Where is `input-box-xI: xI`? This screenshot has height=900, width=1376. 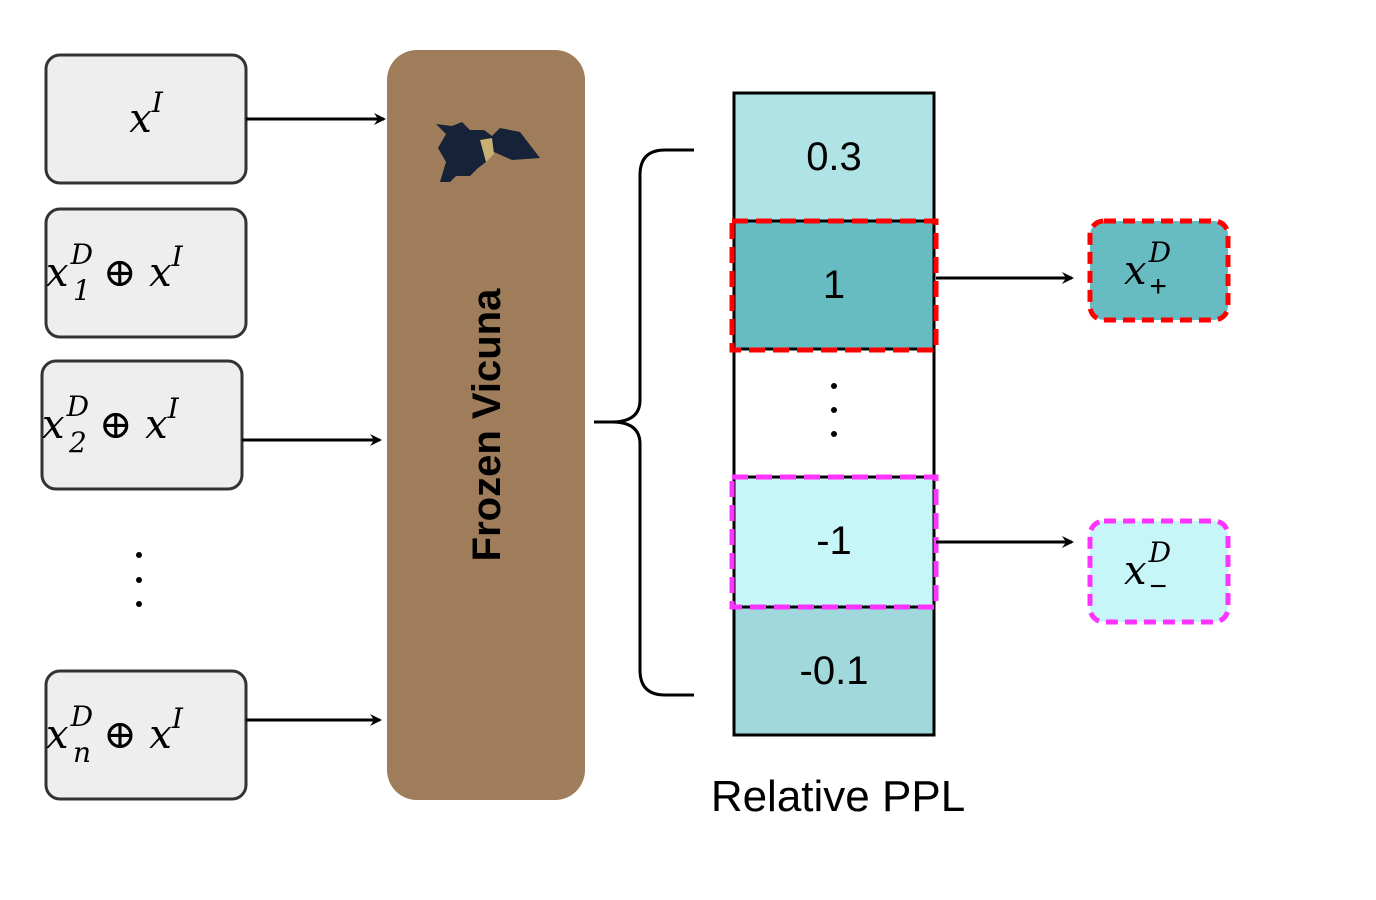 input-box-xI: xI is located at coordinates (146, 119).